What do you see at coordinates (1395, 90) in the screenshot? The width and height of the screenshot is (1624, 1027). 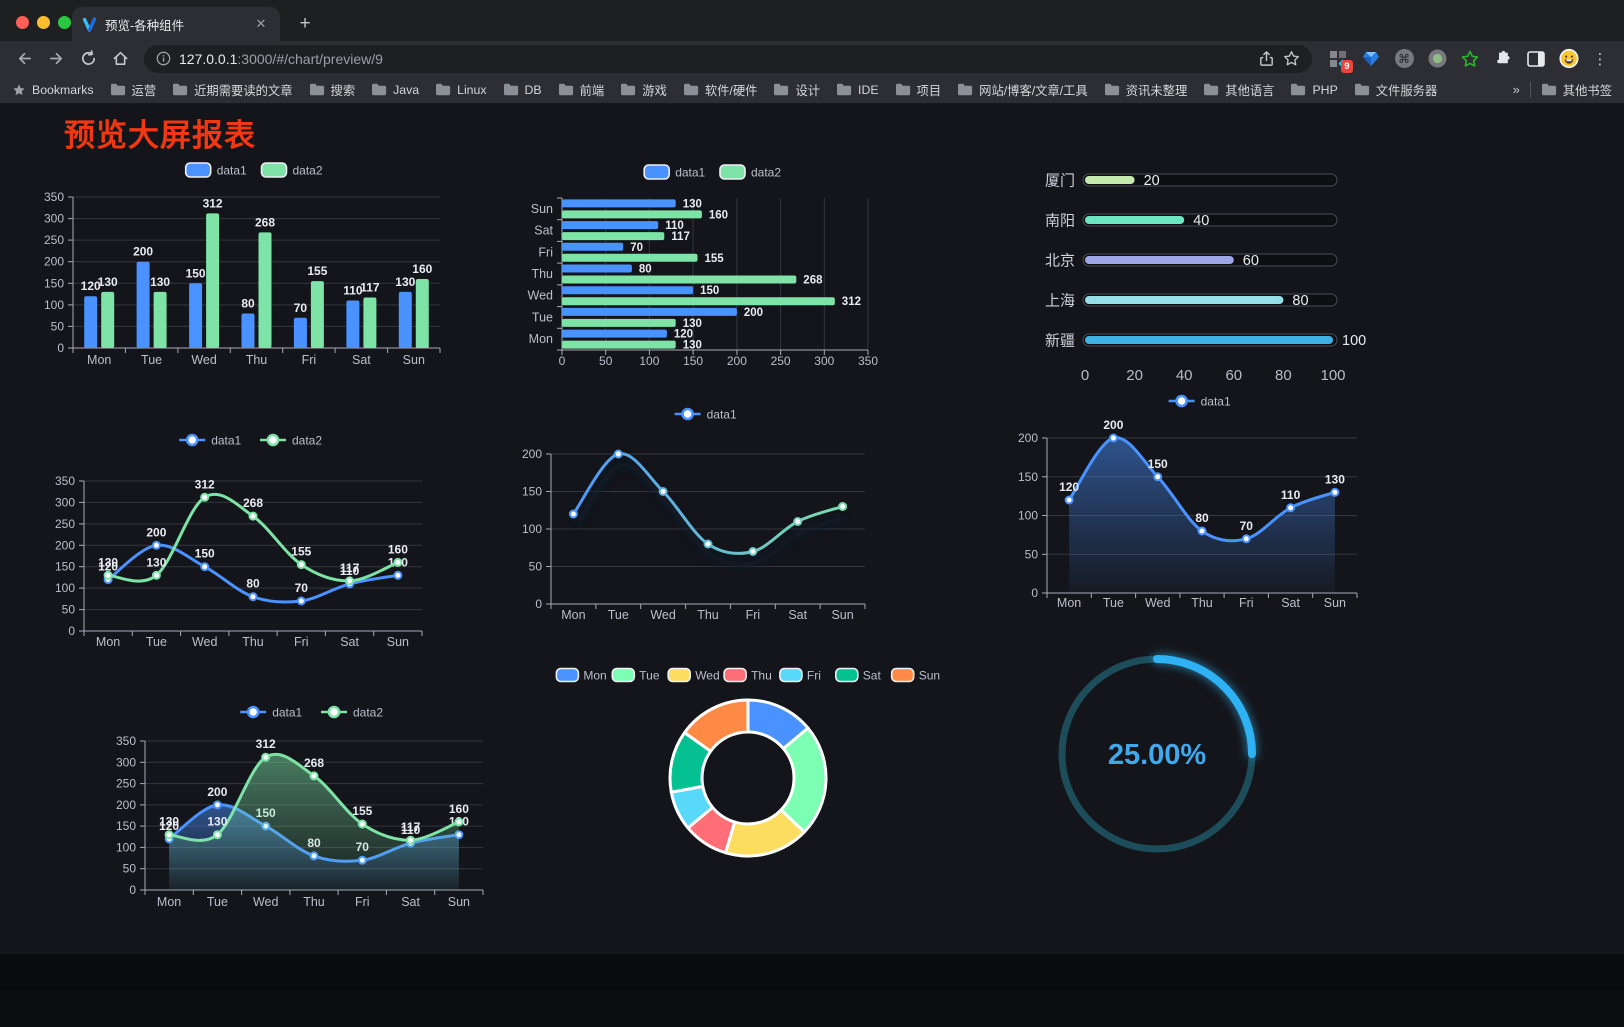 I see `bookmark-folder: 文件服务器` at bounding box center [1395, 90].